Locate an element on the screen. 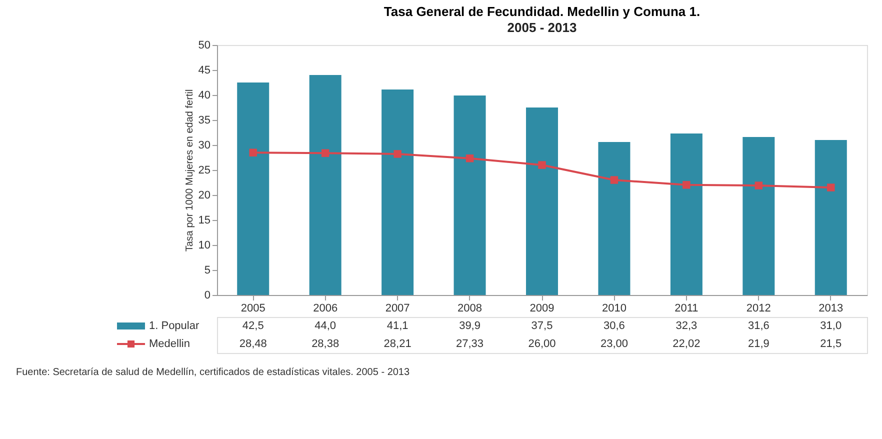 The height and width of the screenshot is (439, 882). data-label: 23,00 is located at coordinates (614, 344).